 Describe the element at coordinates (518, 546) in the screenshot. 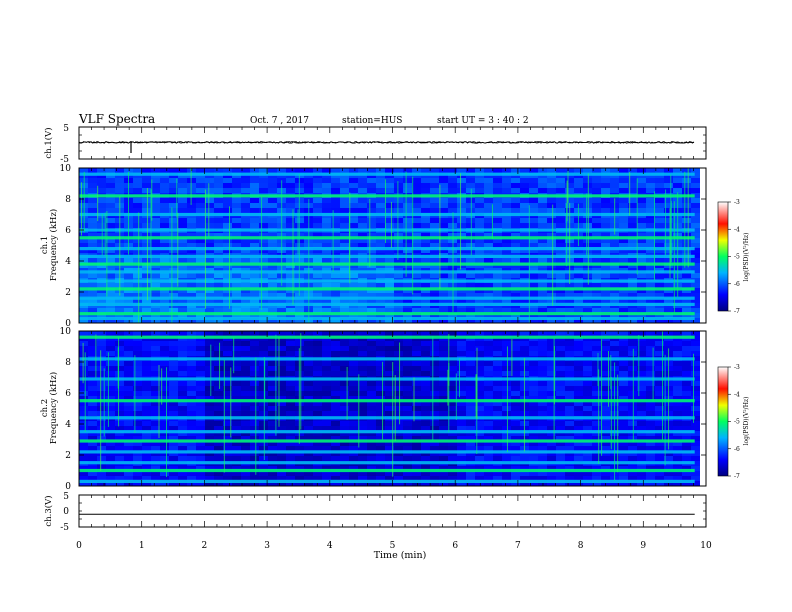

I see `time-tick-label: 7` at that location.